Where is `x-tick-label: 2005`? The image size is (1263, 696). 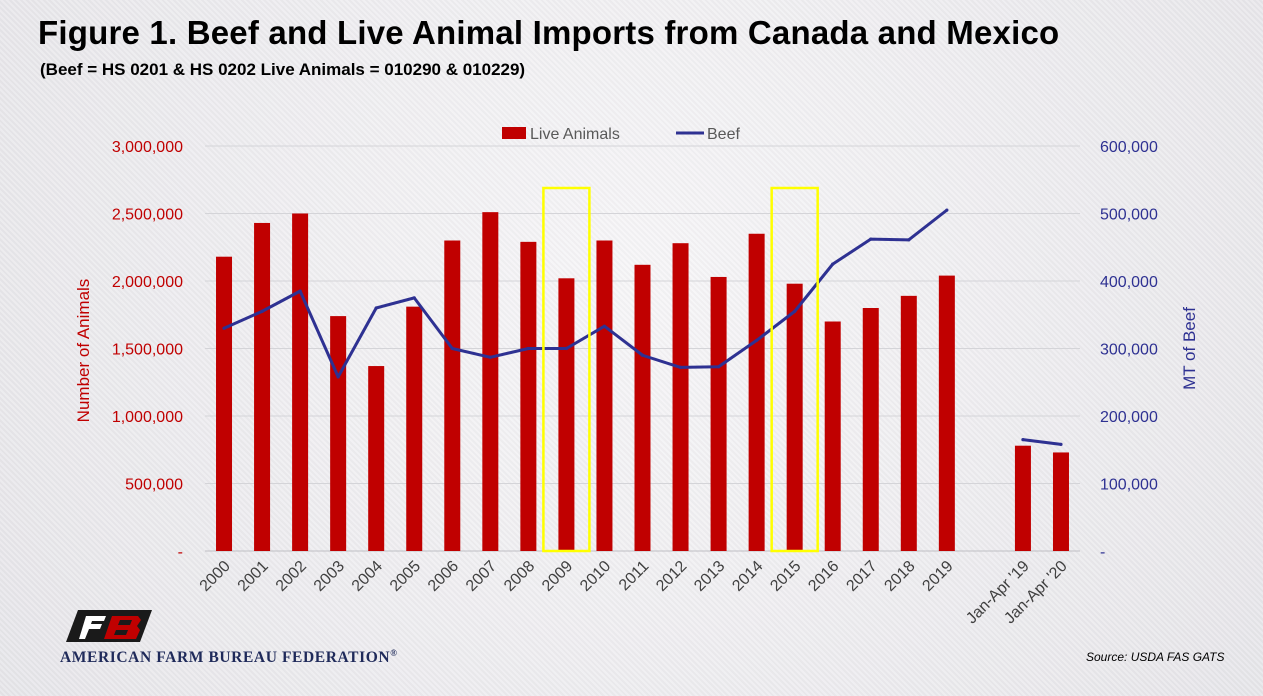 x-tick-label: 2005 is located at coordinates (405, 576).